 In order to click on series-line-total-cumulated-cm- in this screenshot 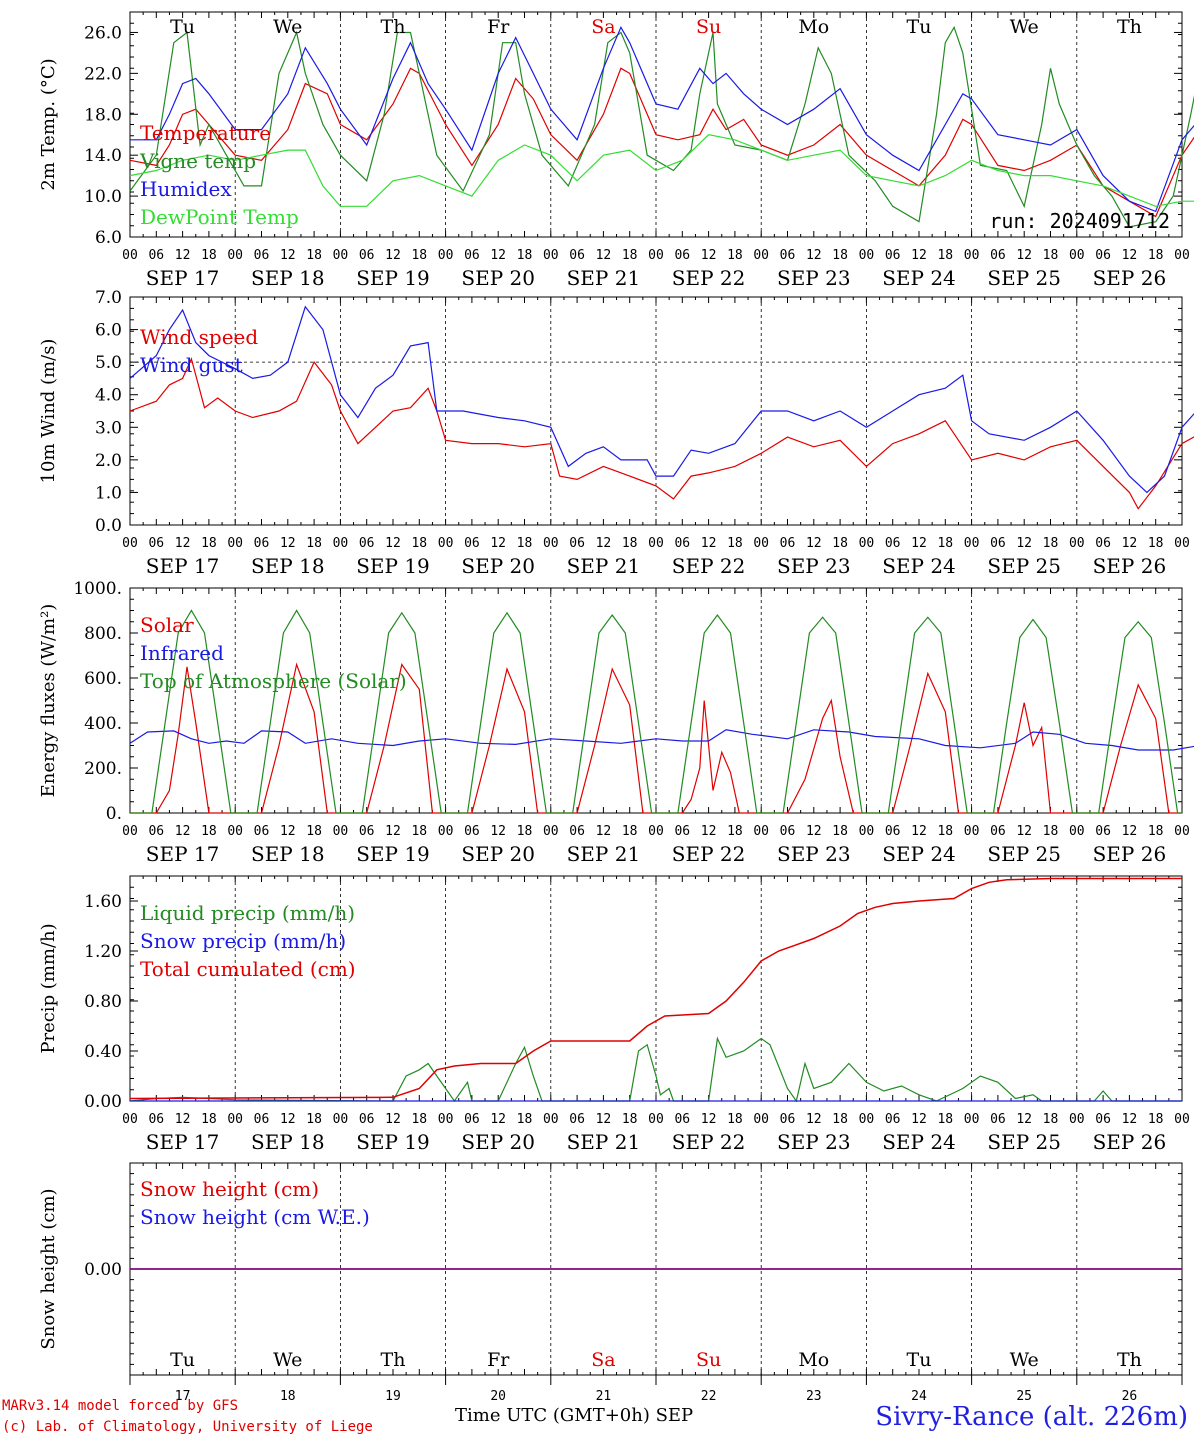, I will do `click(655, 988)`.